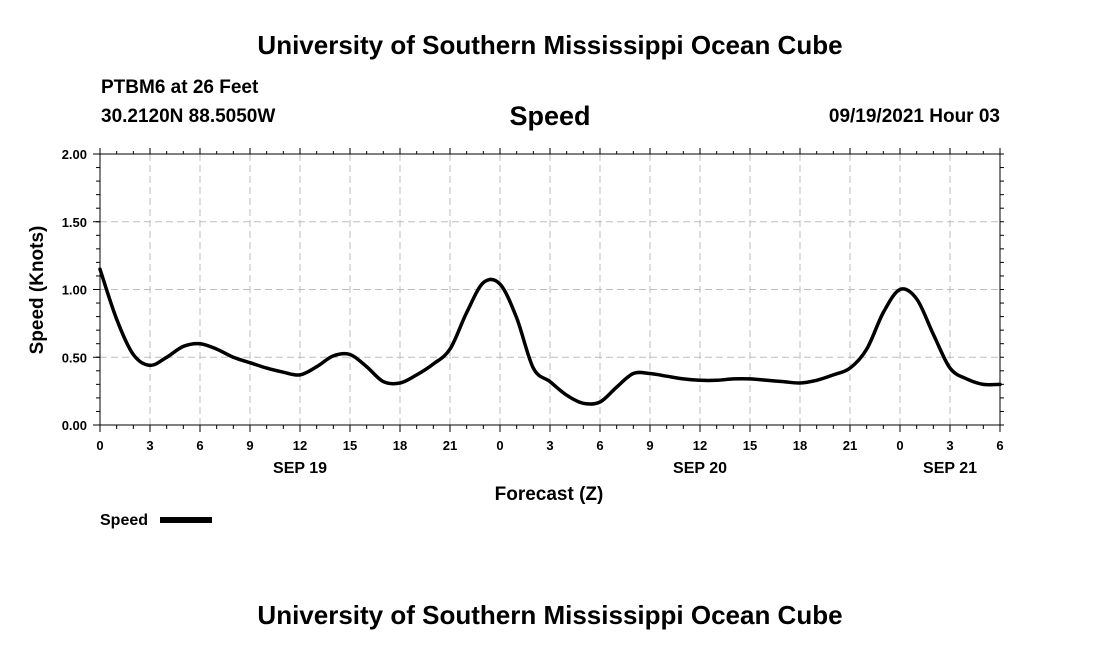 The height and width of the screenshot is (650, 1100). What do you see at coordinates (74, 357) in the screenshot?
I see `y-tick-label: 0.50` at bounding box center [74, 357].